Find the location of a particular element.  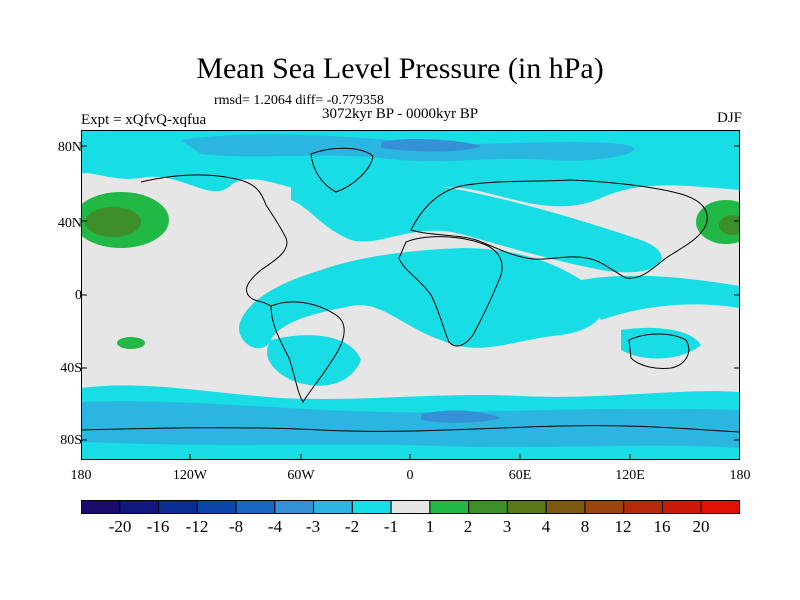

period-label: 3072kyr BP - 0000kyr BP is located at coordinates (400, 114).